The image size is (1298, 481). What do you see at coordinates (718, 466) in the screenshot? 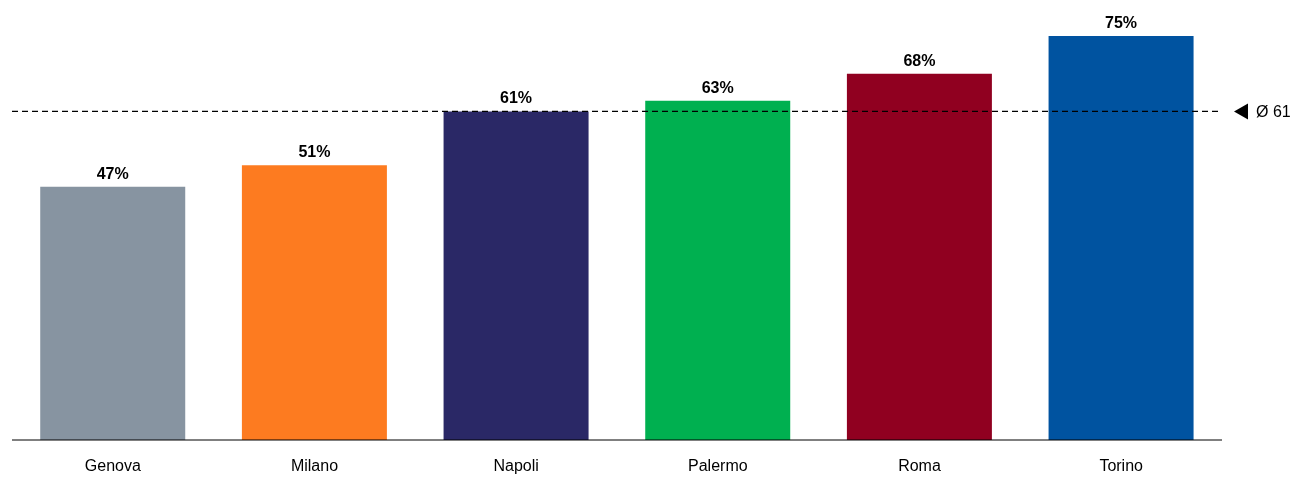
I see `x-tick-label: Palermo` at bounding box center [718, 466].